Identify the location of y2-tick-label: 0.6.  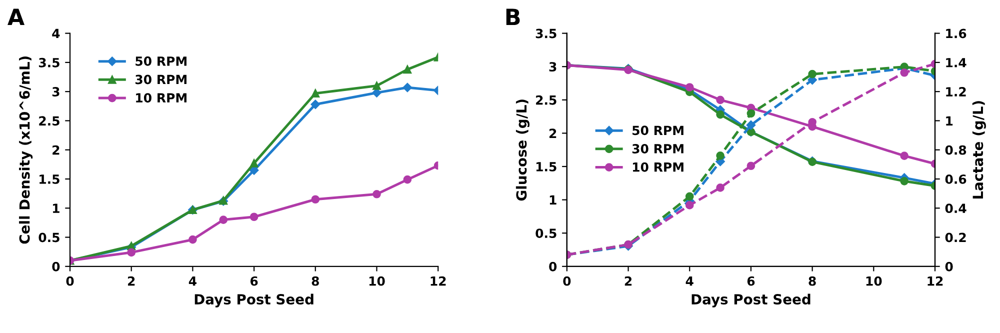
(955, 179).